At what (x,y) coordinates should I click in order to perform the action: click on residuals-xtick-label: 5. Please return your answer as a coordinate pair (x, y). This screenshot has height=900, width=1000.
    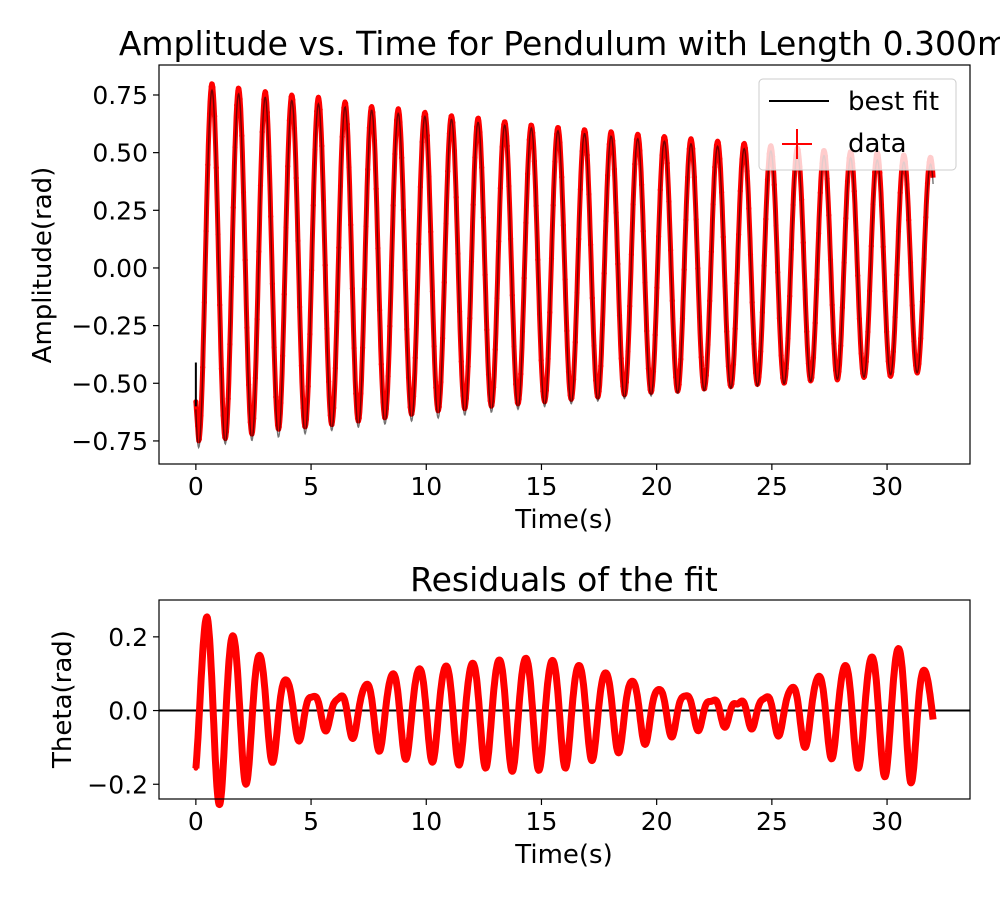
    Looking at the image, I should click on (311, 821).